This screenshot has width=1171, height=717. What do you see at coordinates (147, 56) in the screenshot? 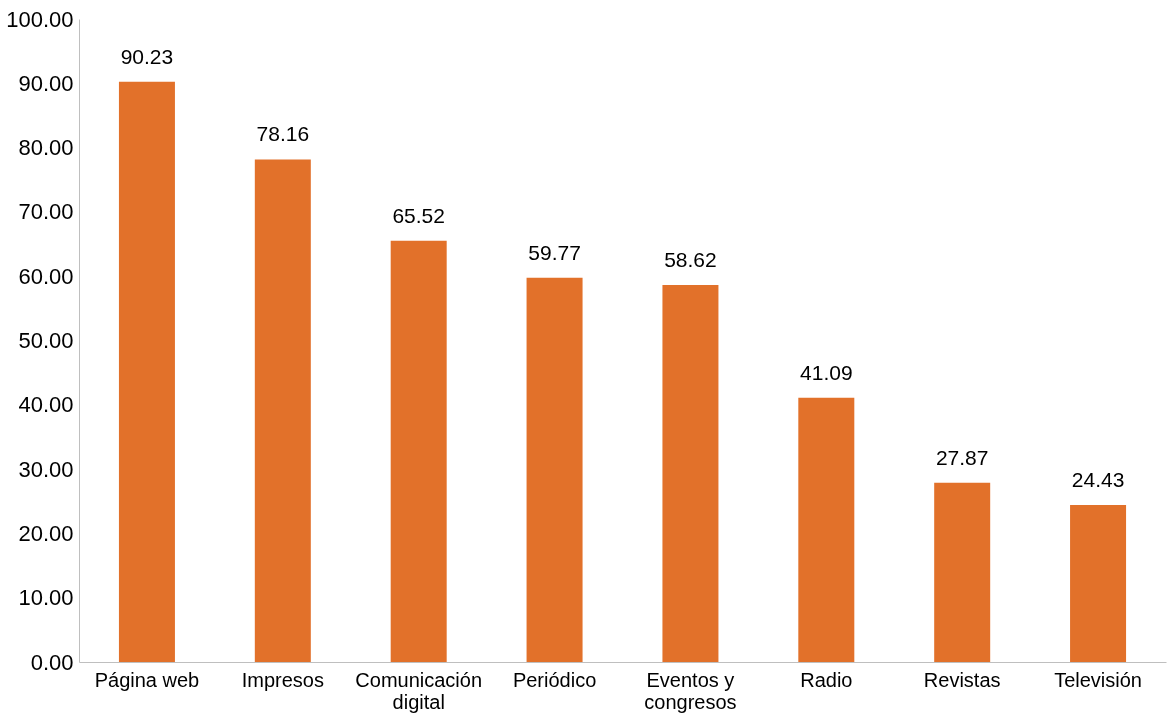
I see `data-label: 90.23` at bounding box center [147, 56].